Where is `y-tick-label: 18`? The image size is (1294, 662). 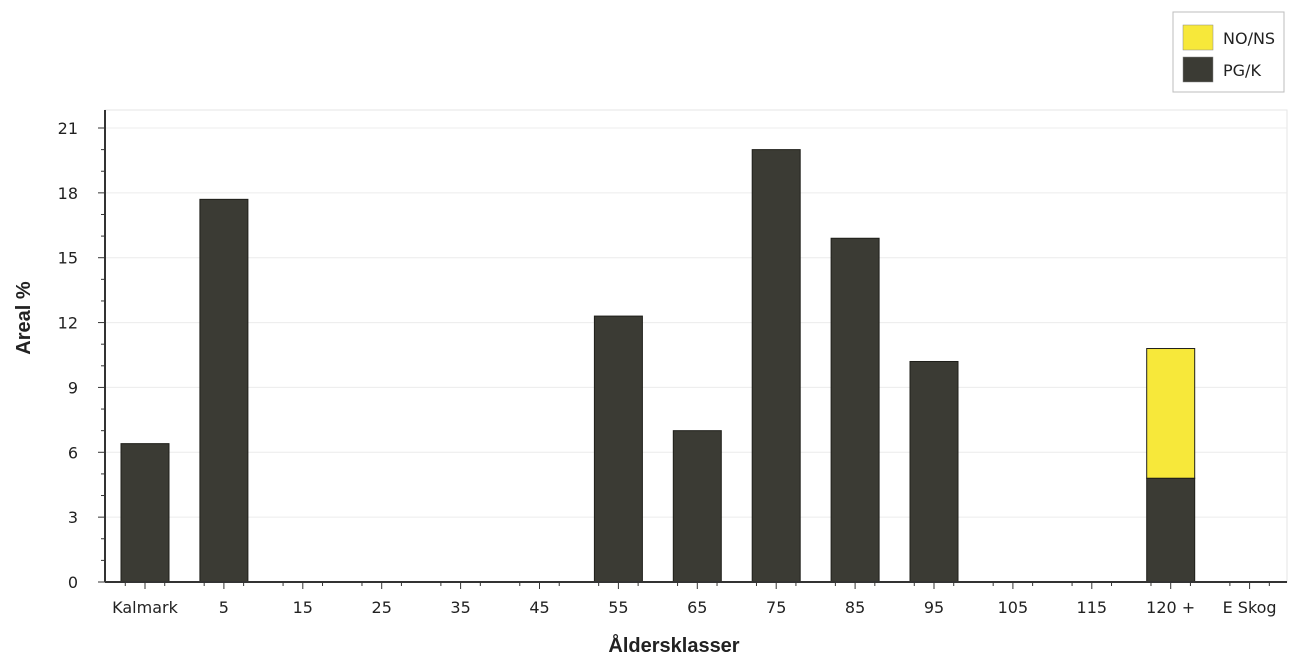
y-tick-label: 18 is located at coordinates (68, 193).